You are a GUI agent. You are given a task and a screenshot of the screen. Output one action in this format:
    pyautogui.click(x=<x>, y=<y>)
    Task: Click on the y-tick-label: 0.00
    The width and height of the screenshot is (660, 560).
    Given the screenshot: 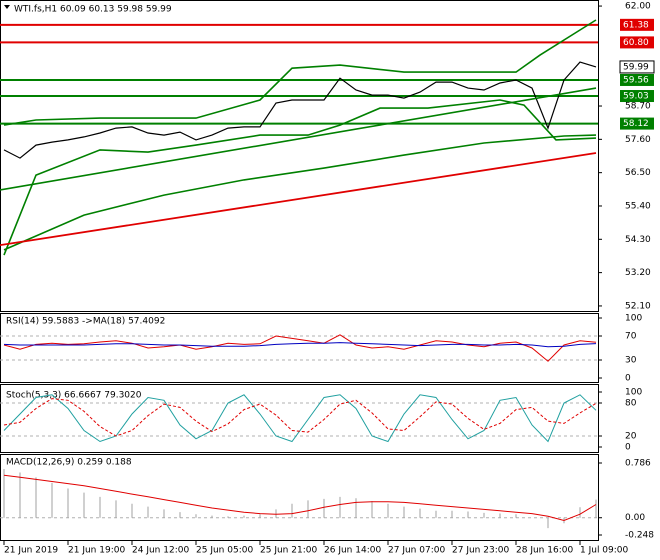 What is the action you would take?
    pyautogui.click(x=635, y=518)
    